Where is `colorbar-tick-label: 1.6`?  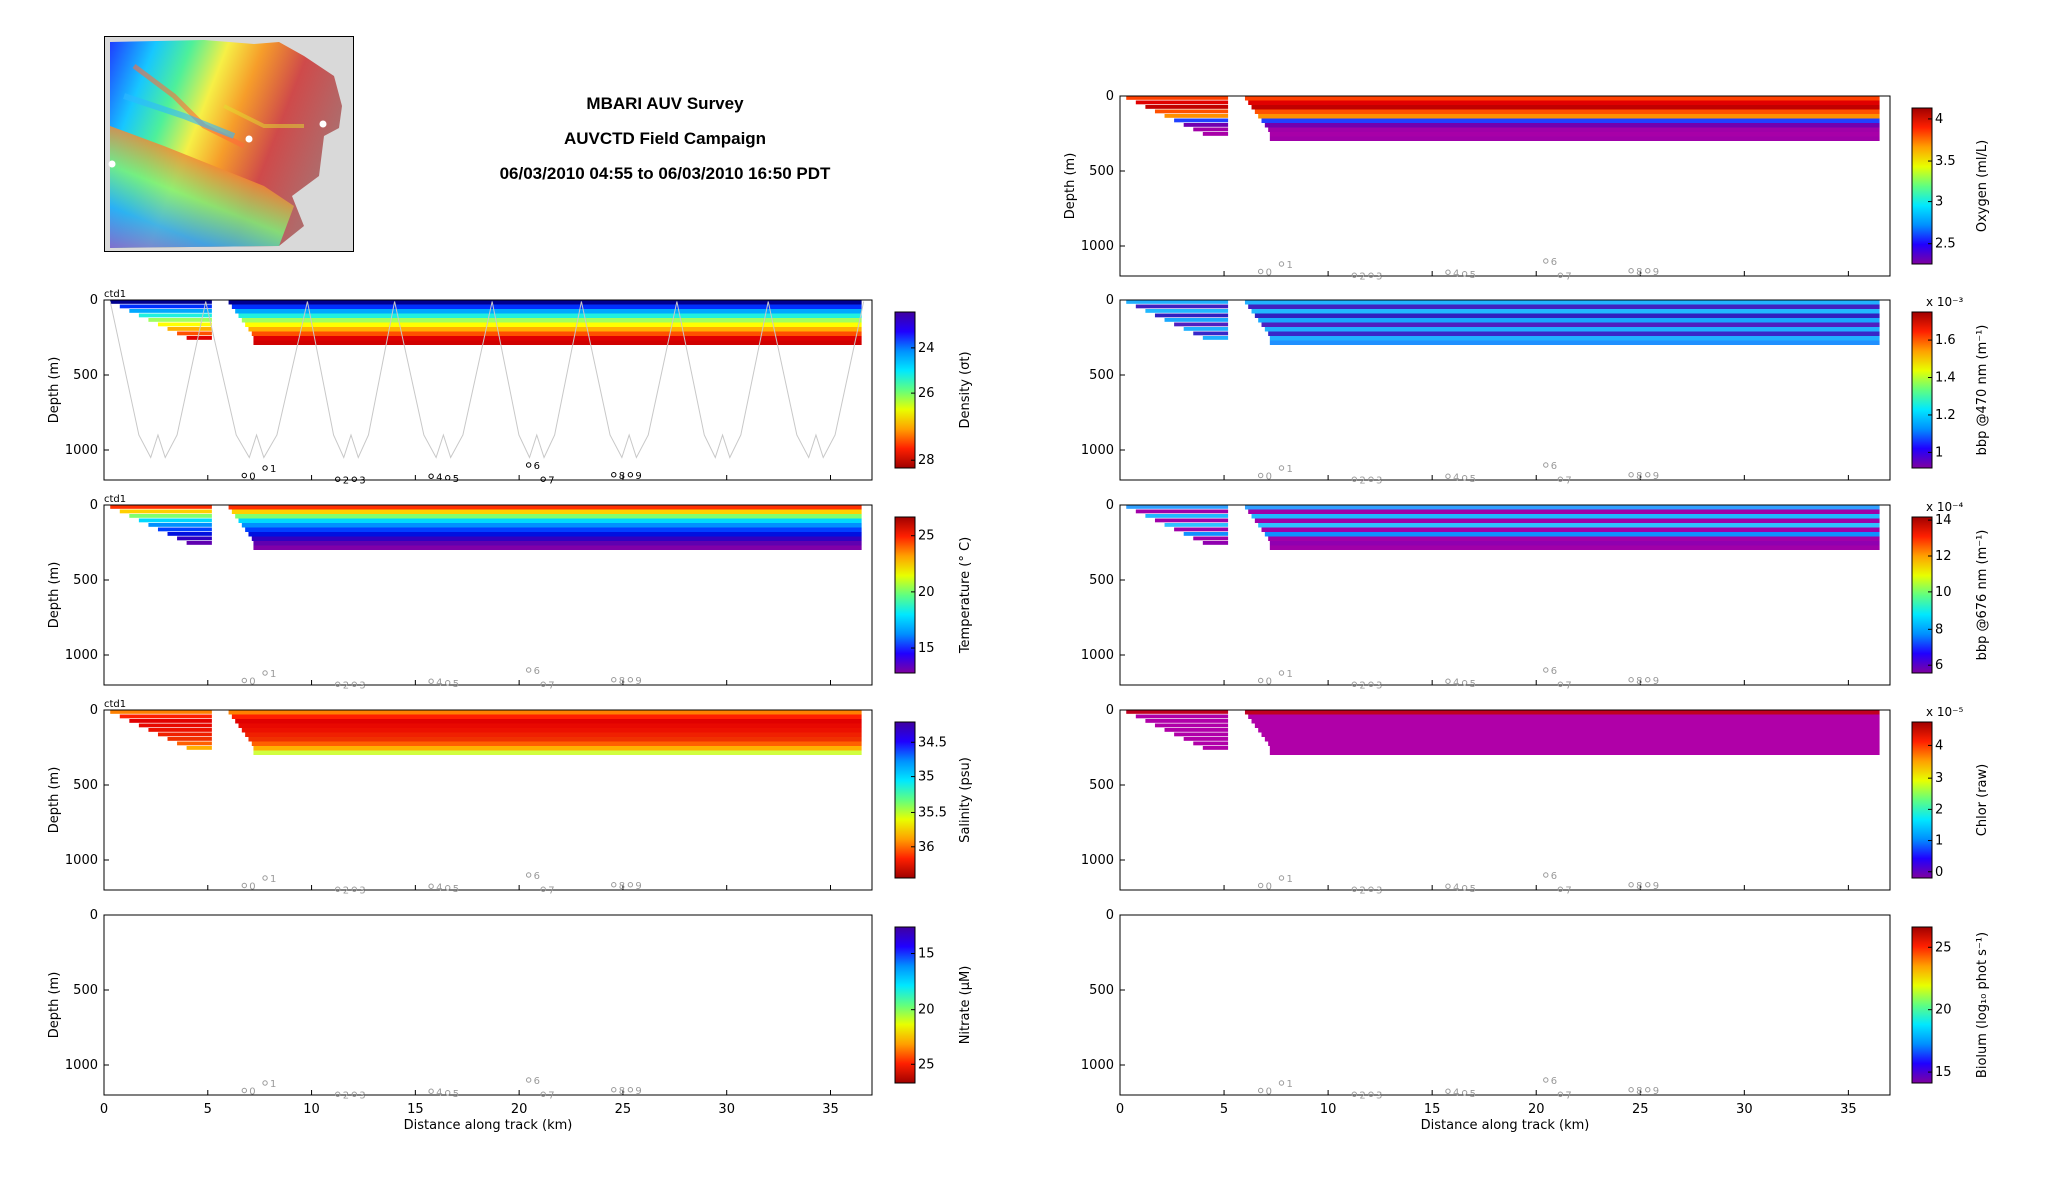
colorbar-tick-label: 1.6 is located at coordinates (1945, 340).